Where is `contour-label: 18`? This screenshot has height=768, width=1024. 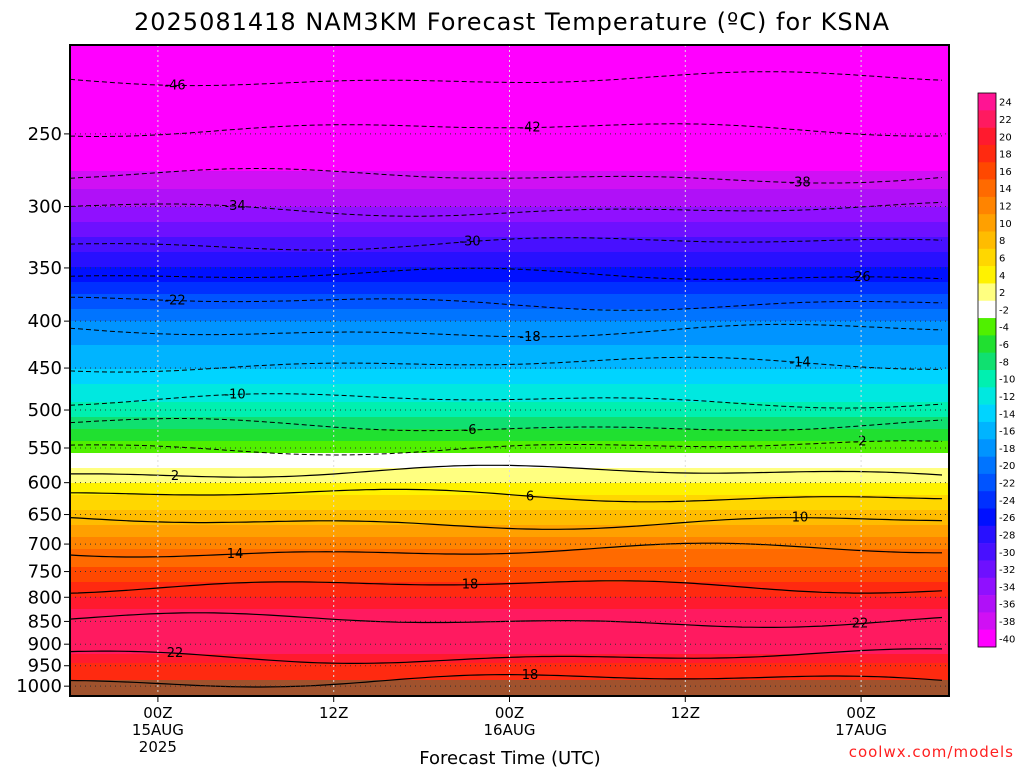
contour-label: 18 is located at coordinates (530, 675).